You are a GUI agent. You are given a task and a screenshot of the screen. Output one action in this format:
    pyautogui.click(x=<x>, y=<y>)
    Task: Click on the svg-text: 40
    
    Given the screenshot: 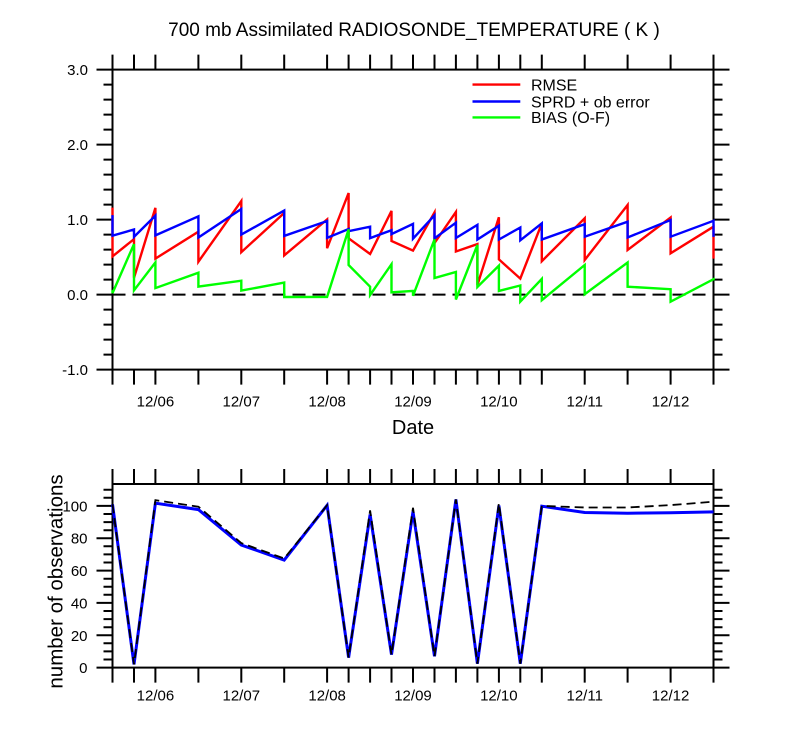 What is the action you would take?
    pyautogui.click(x=79, y=603)
    